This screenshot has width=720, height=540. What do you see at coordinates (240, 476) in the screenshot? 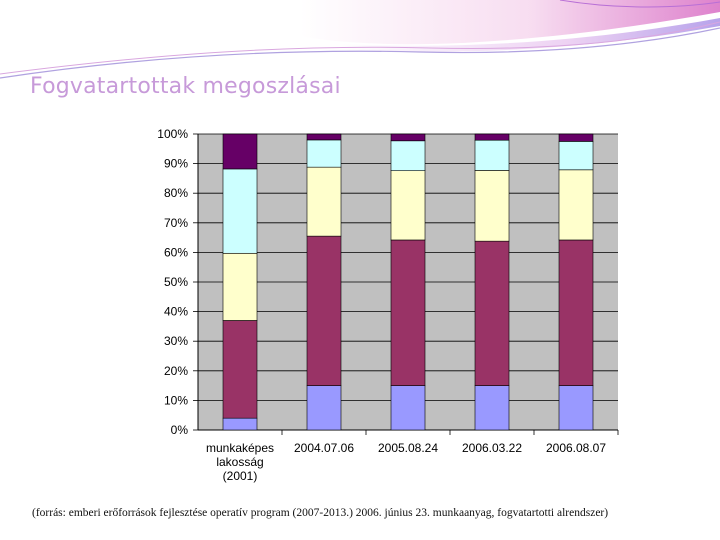
I see `x-tick-label: (2001)` at bounding box center [240, 476].